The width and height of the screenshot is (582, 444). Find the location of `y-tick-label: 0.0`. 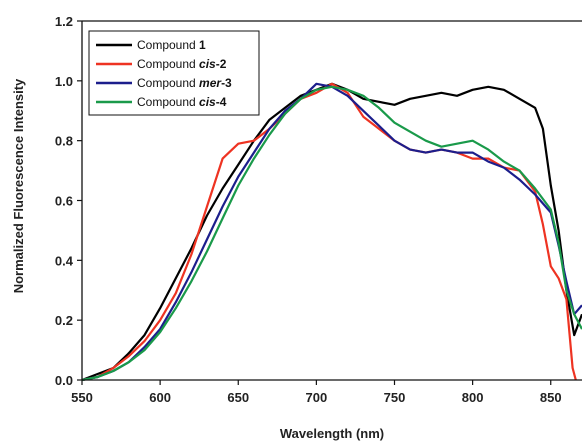

y-tick-label: 0.0 is located at coordinates (64, 380).